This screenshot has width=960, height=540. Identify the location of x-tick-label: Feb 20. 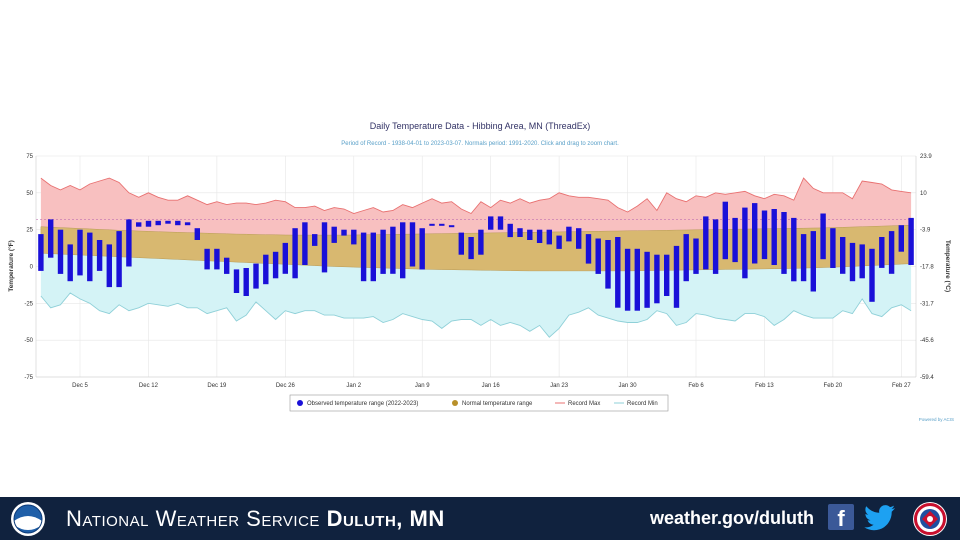
(833, 386).